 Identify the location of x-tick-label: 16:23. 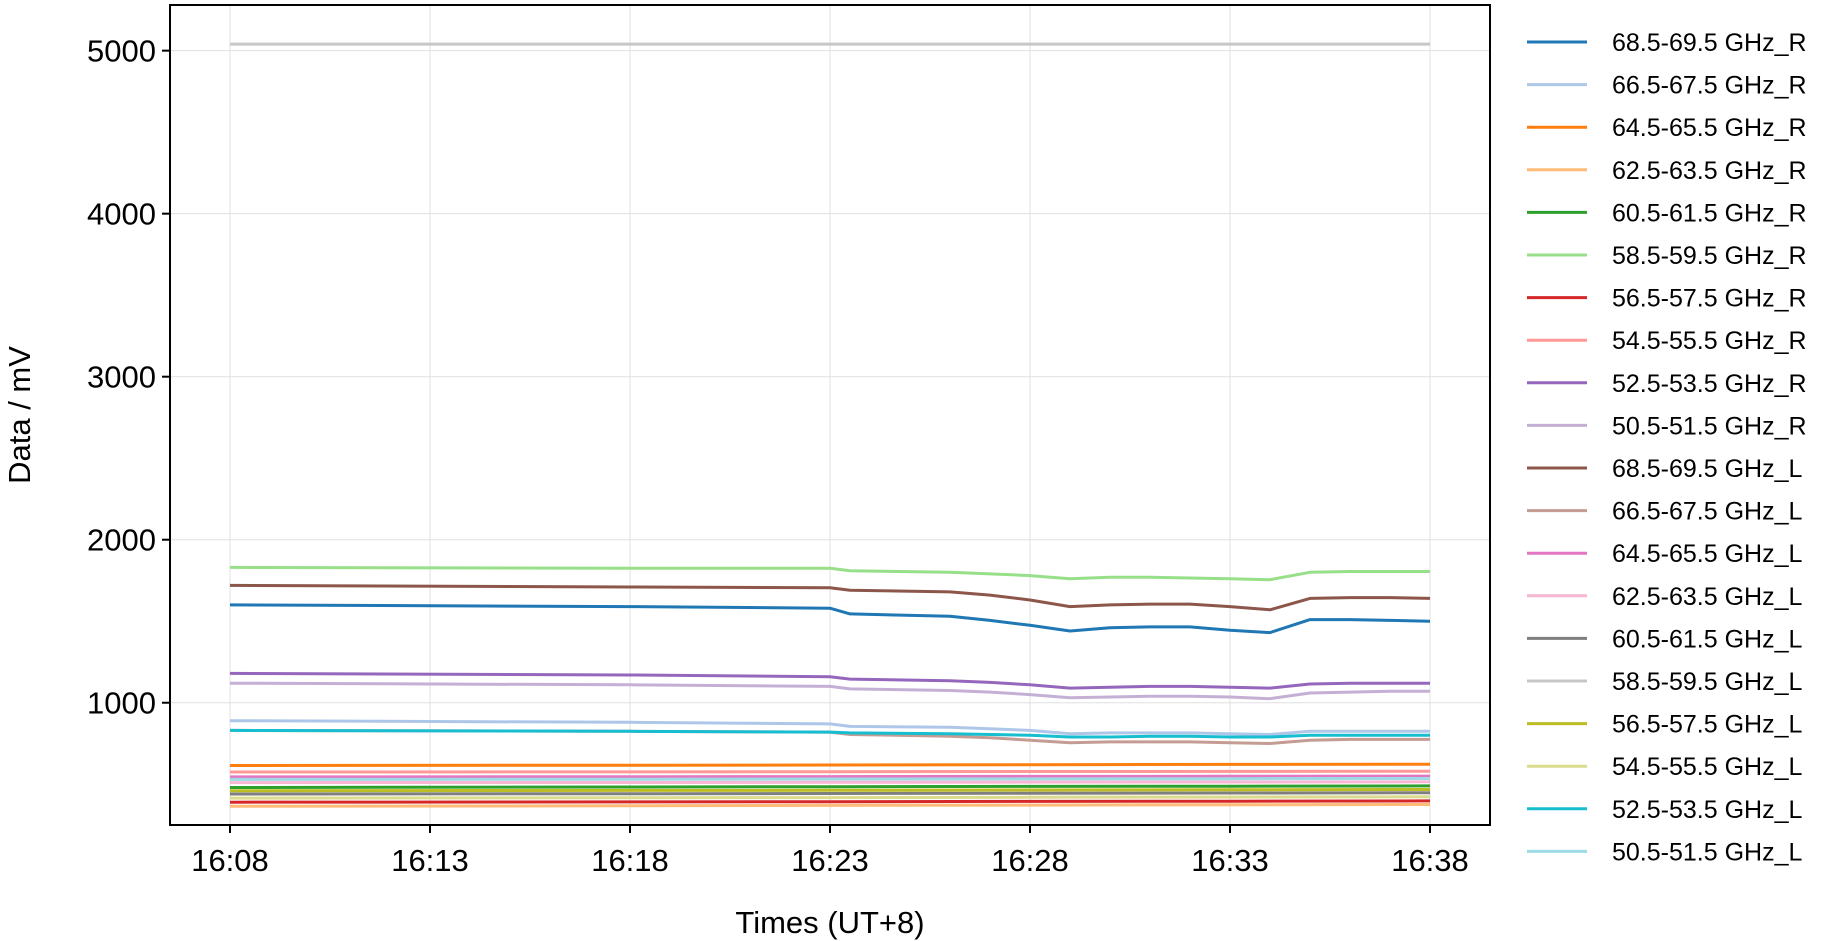
(830, 860).